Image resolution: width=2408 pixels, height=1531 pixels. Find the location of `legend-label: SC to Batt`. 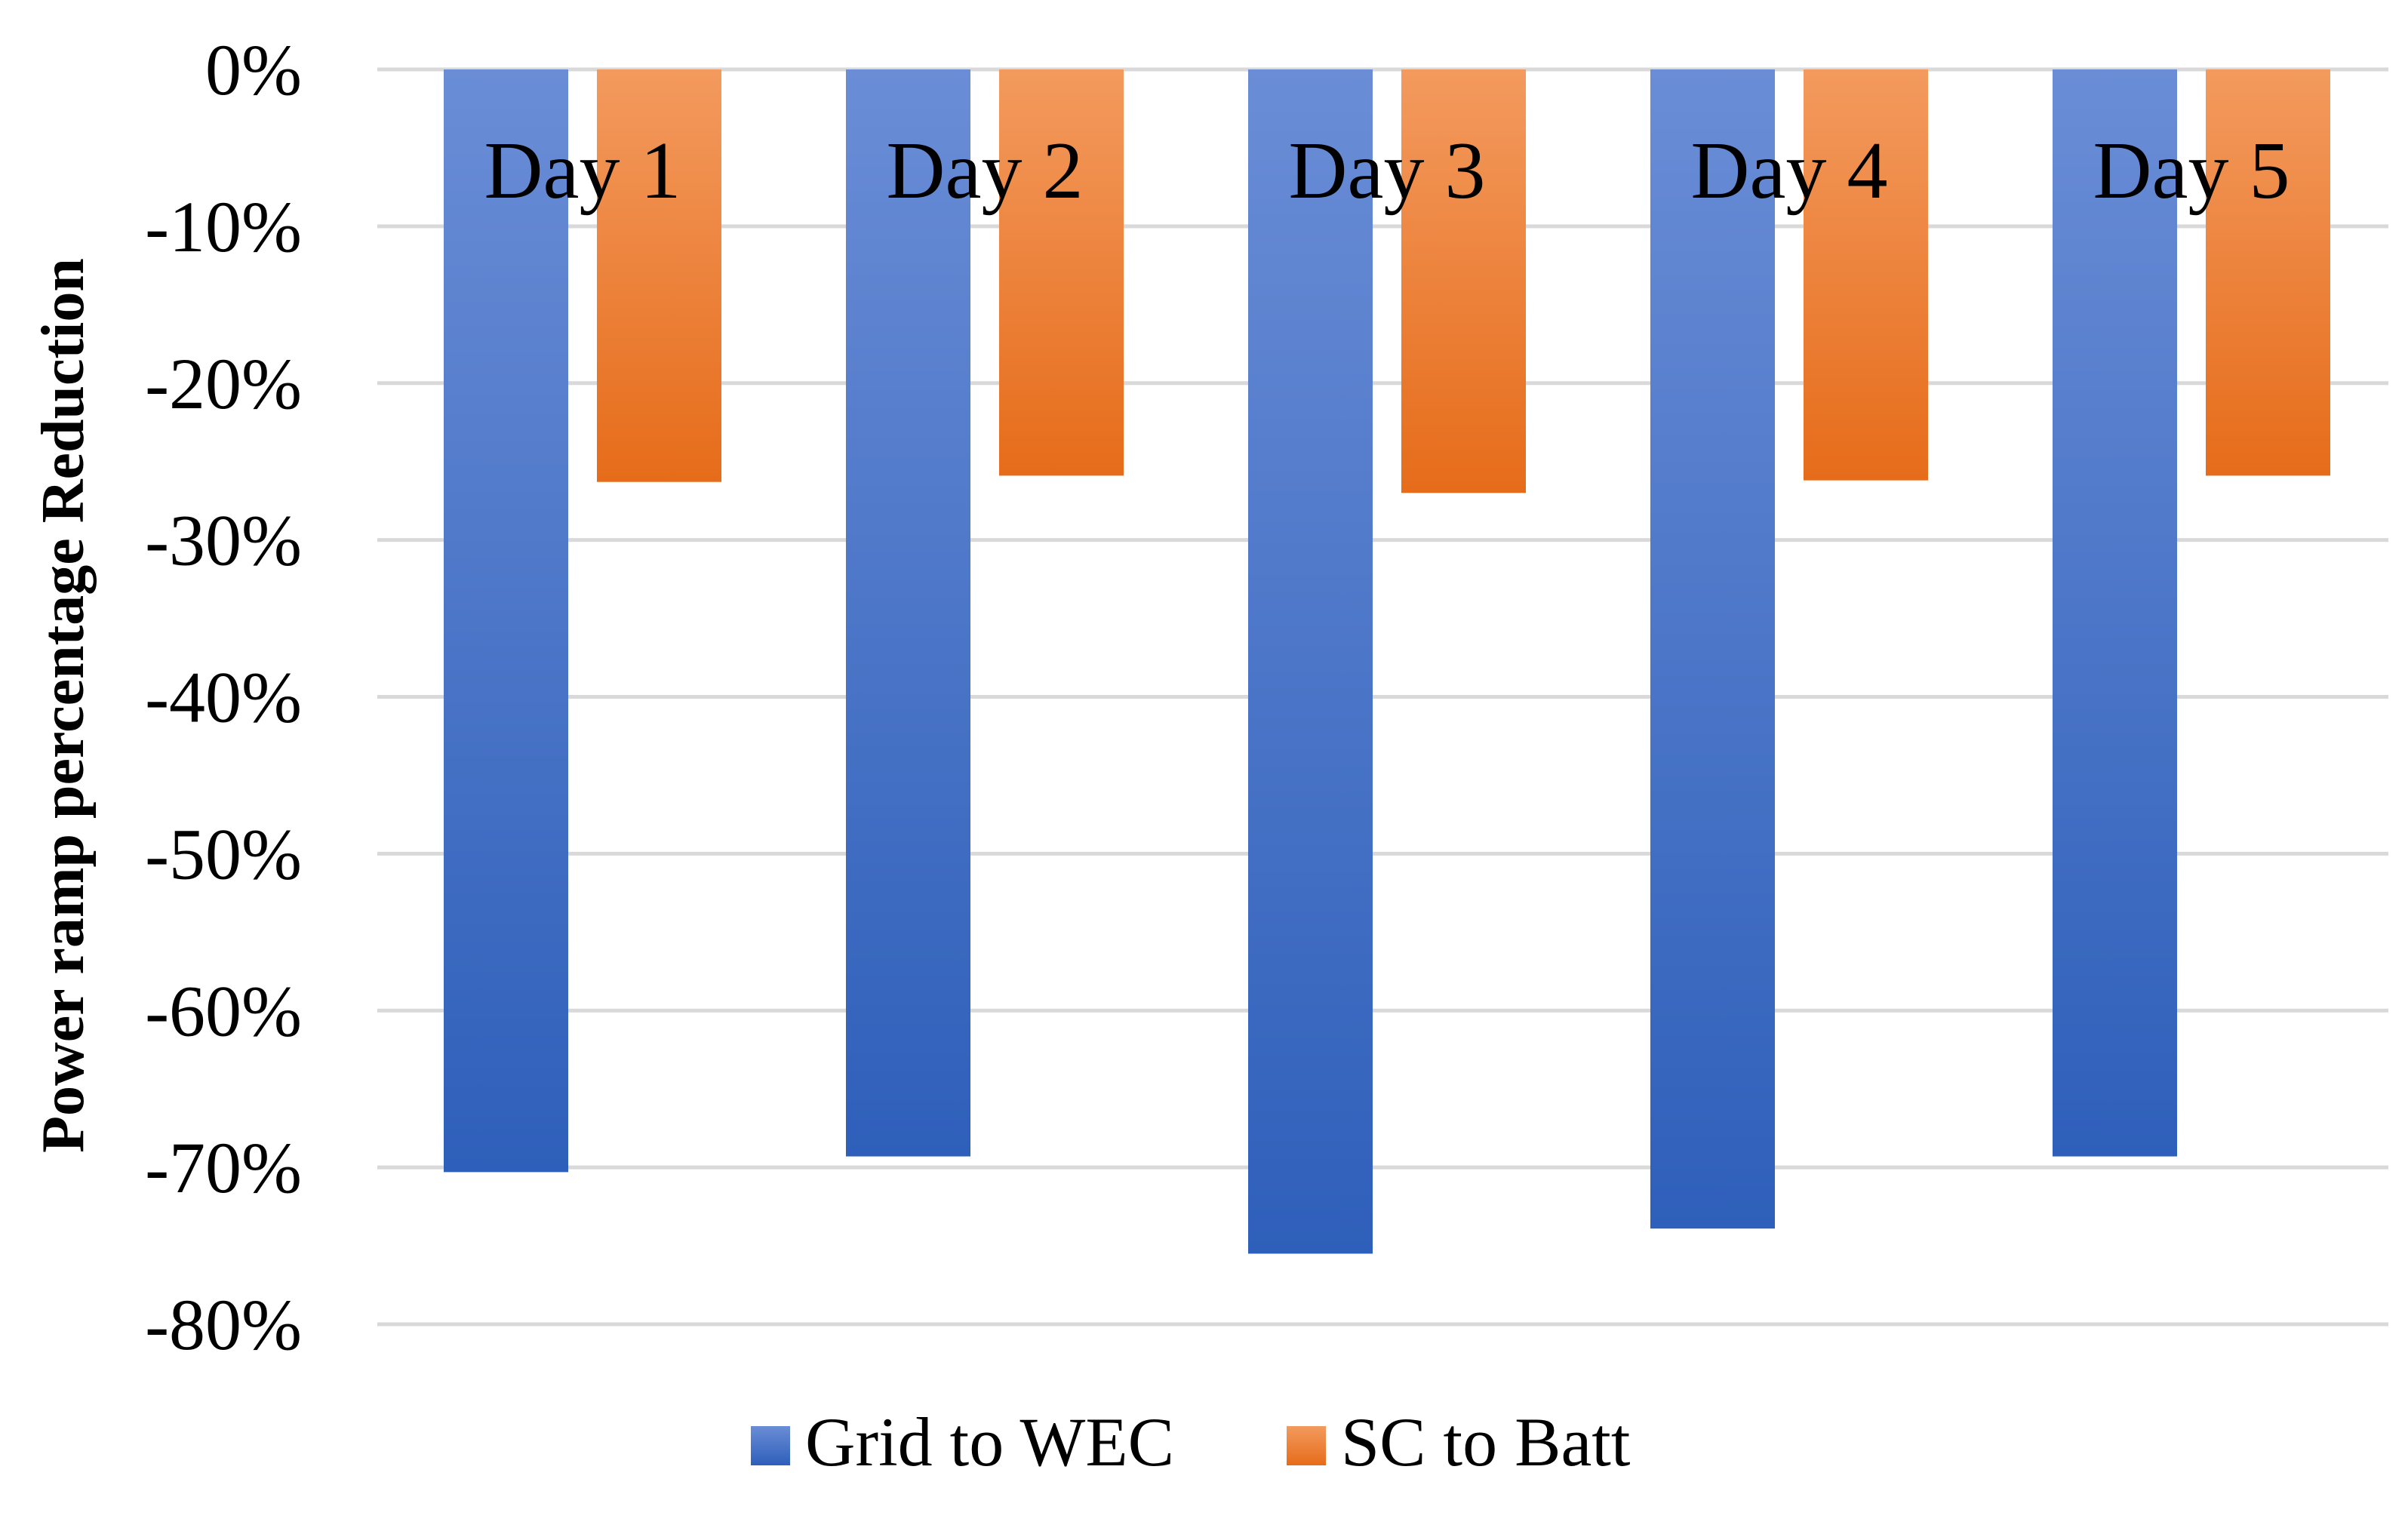

legend-label: SC to Batt is located at coordinates (1486, 1441).